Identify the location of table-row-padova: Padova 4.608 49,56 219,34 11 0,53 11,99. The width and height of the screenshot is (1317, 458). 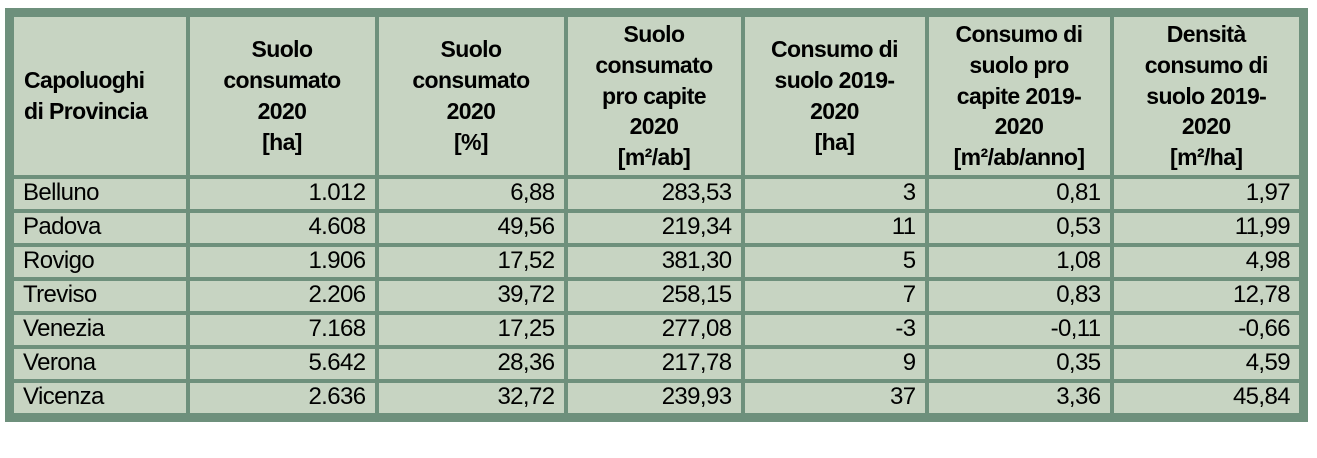
(656, 228).